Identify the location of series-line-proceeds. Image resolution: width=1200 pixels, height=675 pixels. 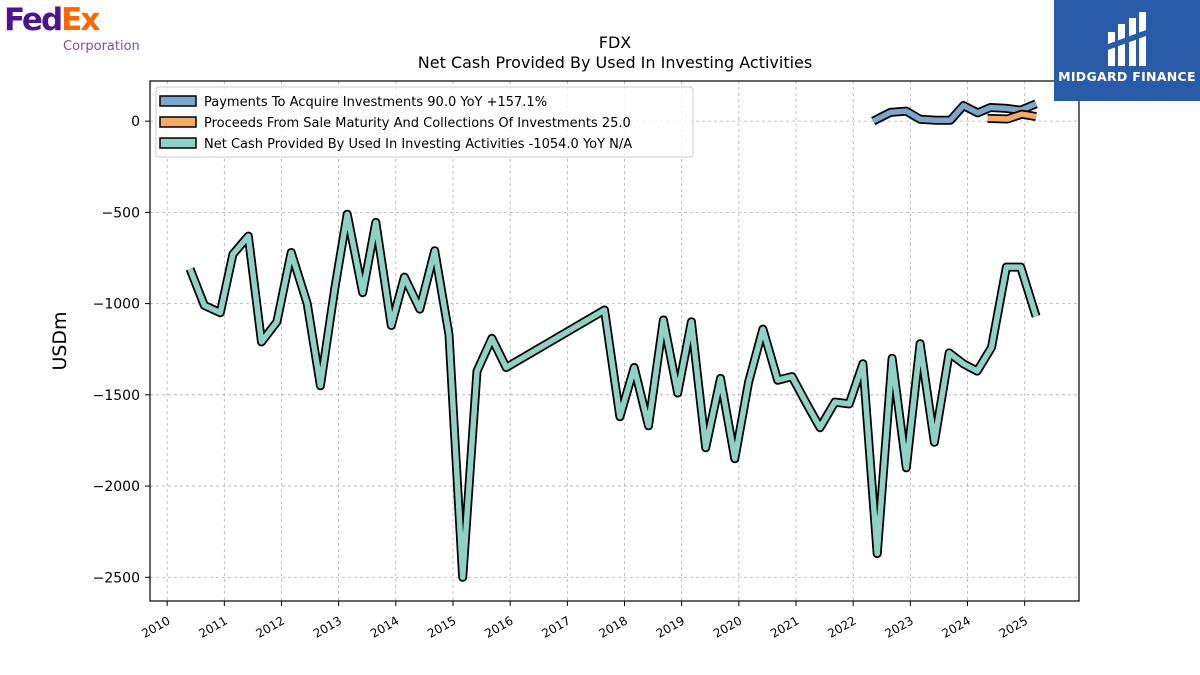
(1012, 116).